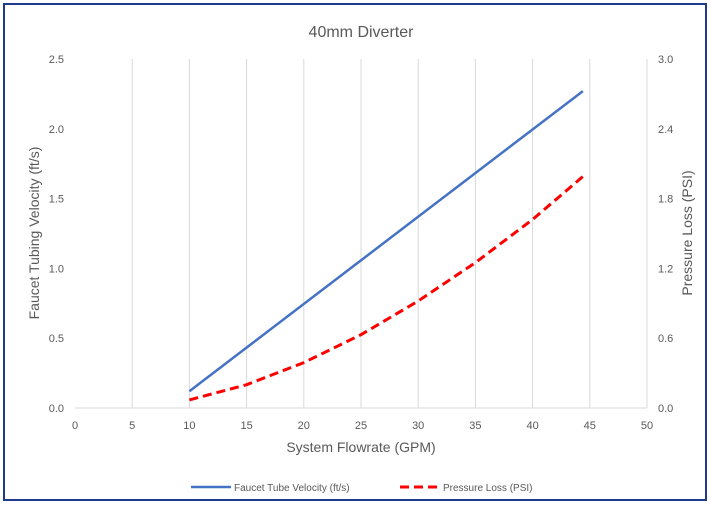  I want to click on x-tick-label: 50, so click(647, 426).